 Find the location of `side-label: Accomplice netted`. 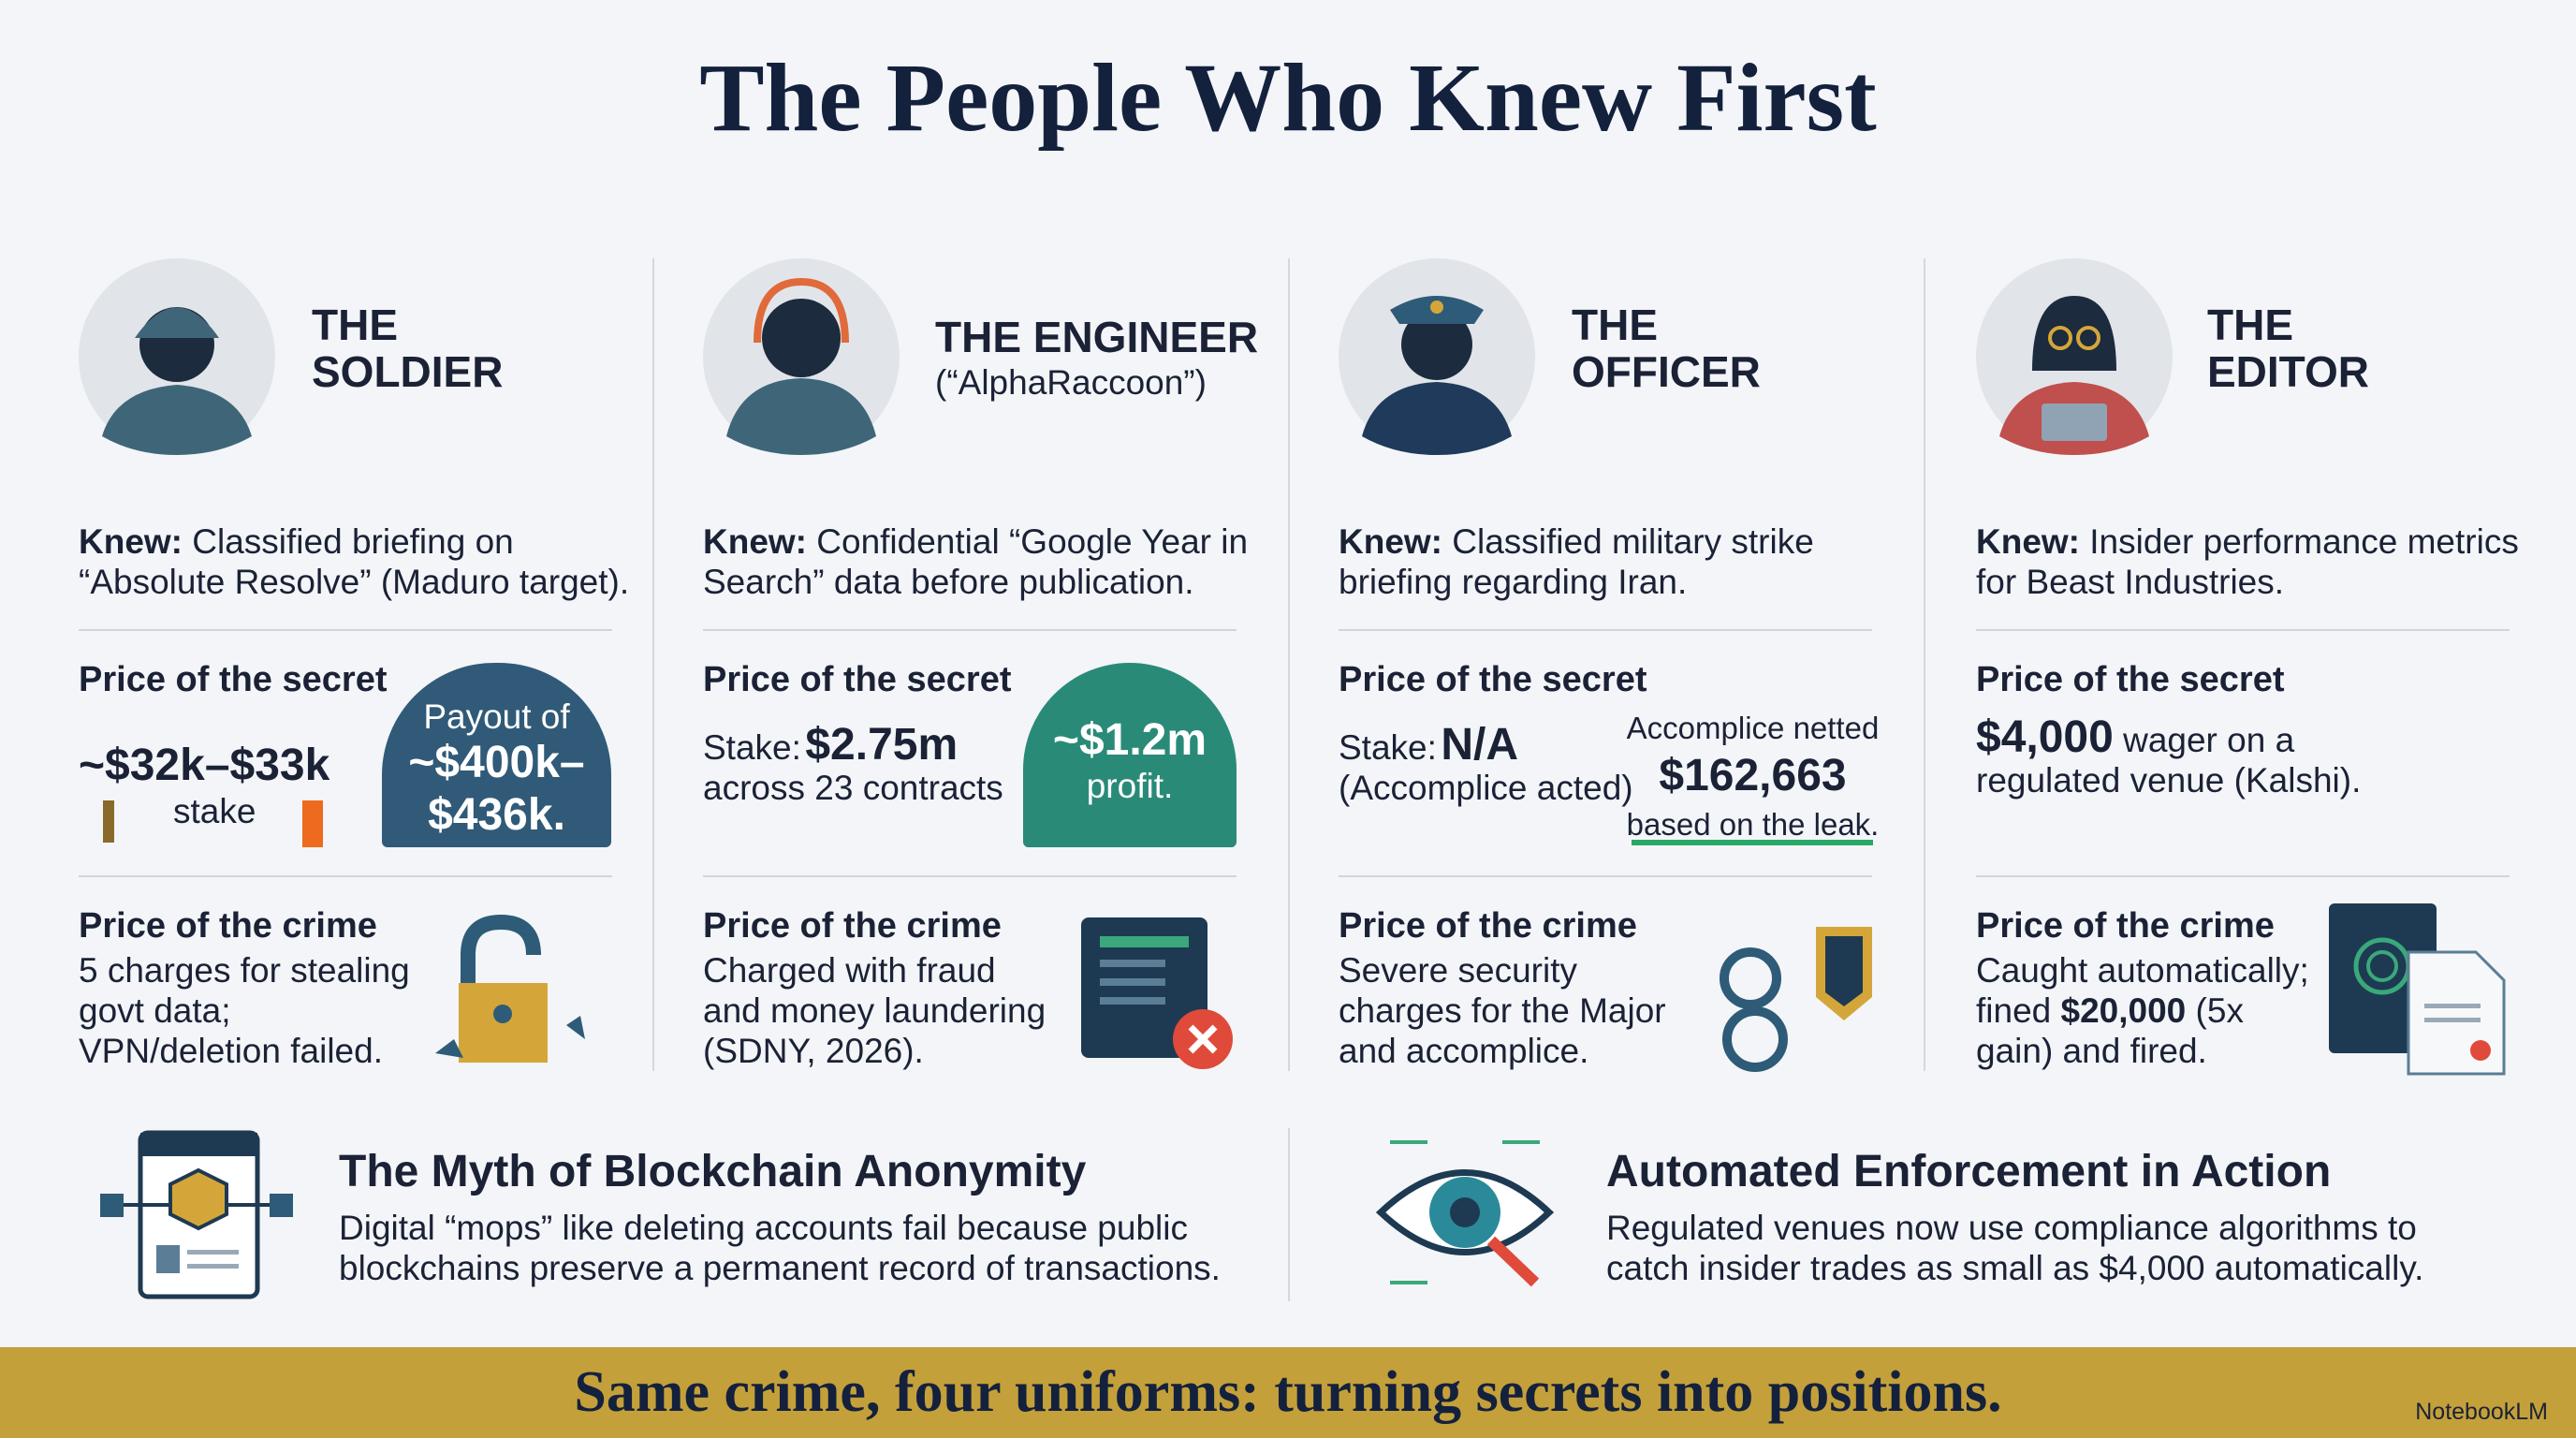

side-label: Accomplice netted is located at coordinates (1753, 728).